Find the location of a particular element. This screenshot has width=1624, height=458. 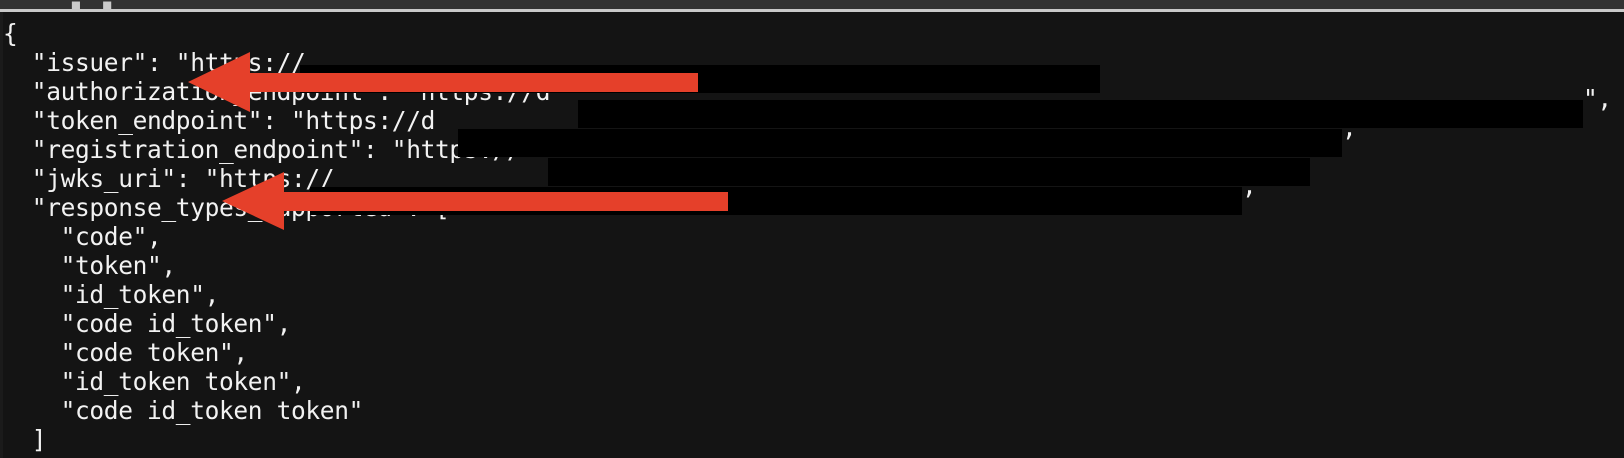

code-line: "response_types_supported": [ is located at coordinates (226, 207).